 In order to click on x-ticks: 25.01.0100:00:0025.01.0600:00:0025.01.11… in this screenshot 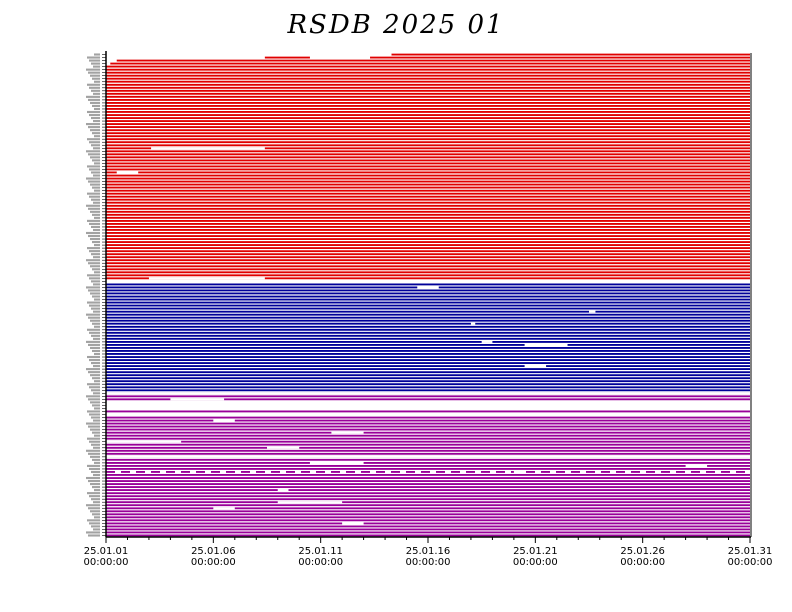, I will do `click(428, 552)`.